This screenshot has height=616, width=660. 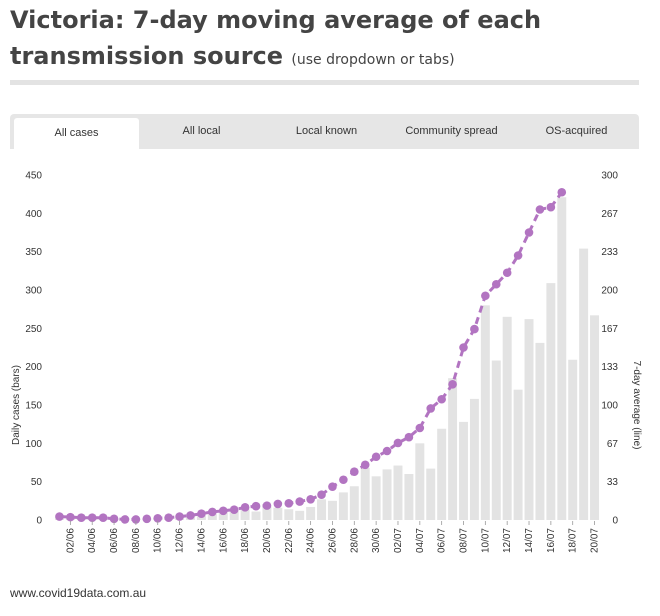 I want to click on x-tick-label: 12/06, so click(x=180, y=540).